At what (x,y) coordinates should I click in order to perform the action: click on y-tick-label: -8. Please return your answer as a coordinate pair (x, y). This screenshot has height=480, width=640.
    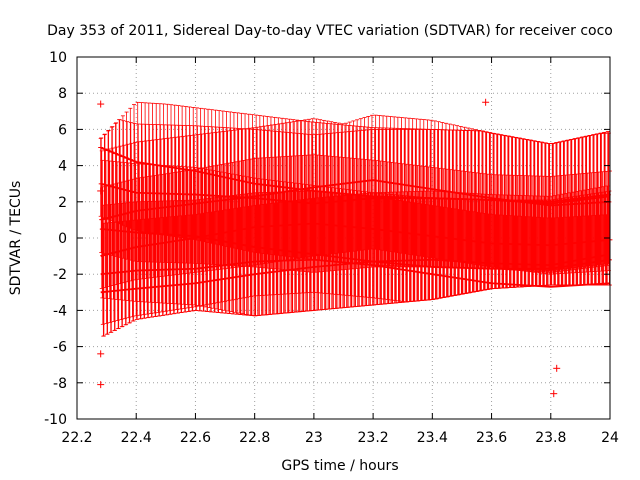
    Looking at the image, I should click on (60, 384).